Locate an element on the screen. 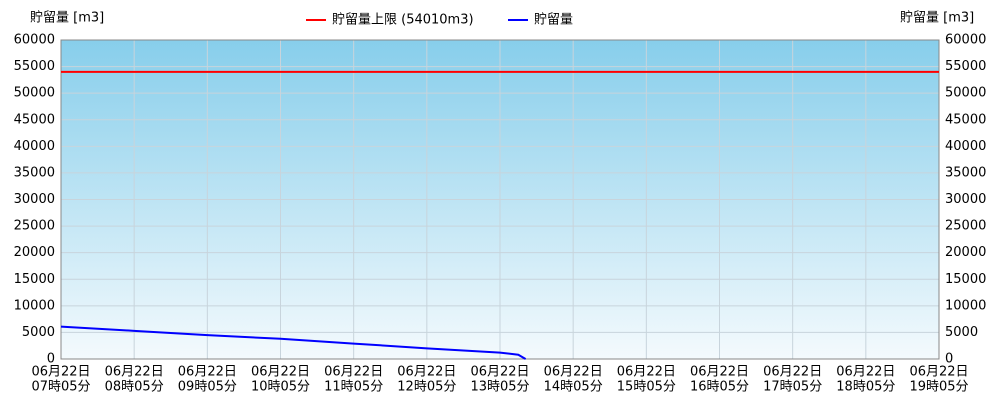 Image resolution: width=1000 pixels, height=400 pixels. x-tick-label: 11時05分 is located at coordinates (353, 387).